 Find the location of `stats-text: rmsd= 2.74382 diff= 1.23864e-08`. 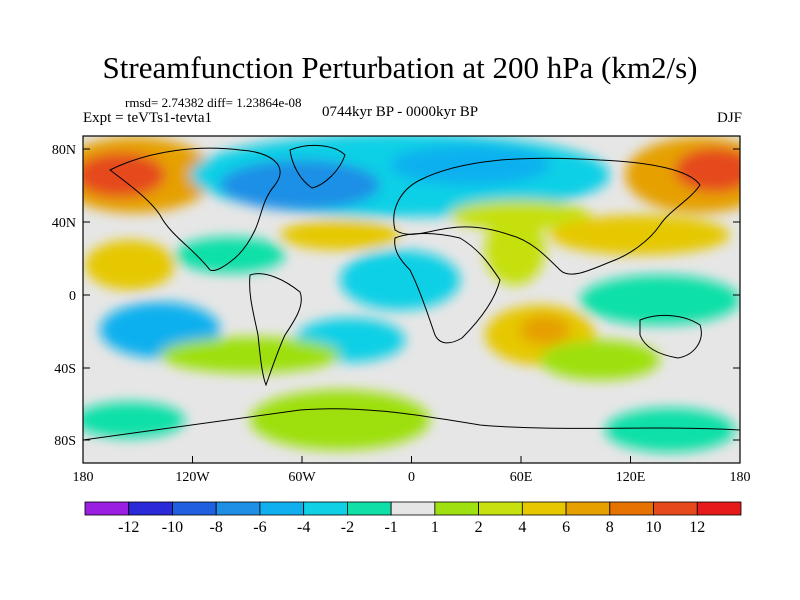

stats-text: rmsd= 2.74382 diff= 1.23864e-08 is located at coordinates (213, 102).